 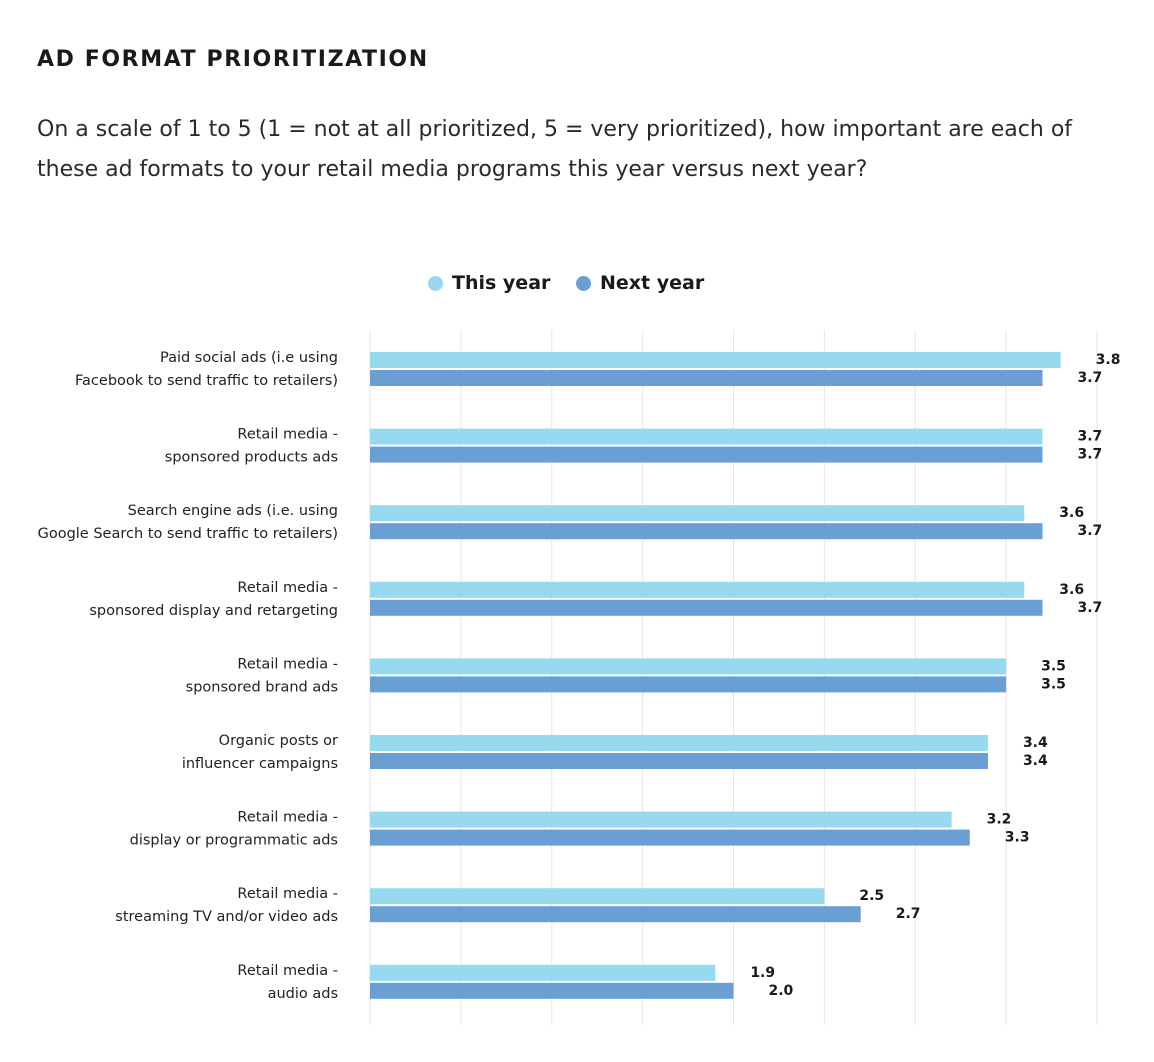 What do you see at coordinates (226, 917) in the screenshot?
I see `category-label: streaming TV and/or video ads` at bounding box center [226, 917].